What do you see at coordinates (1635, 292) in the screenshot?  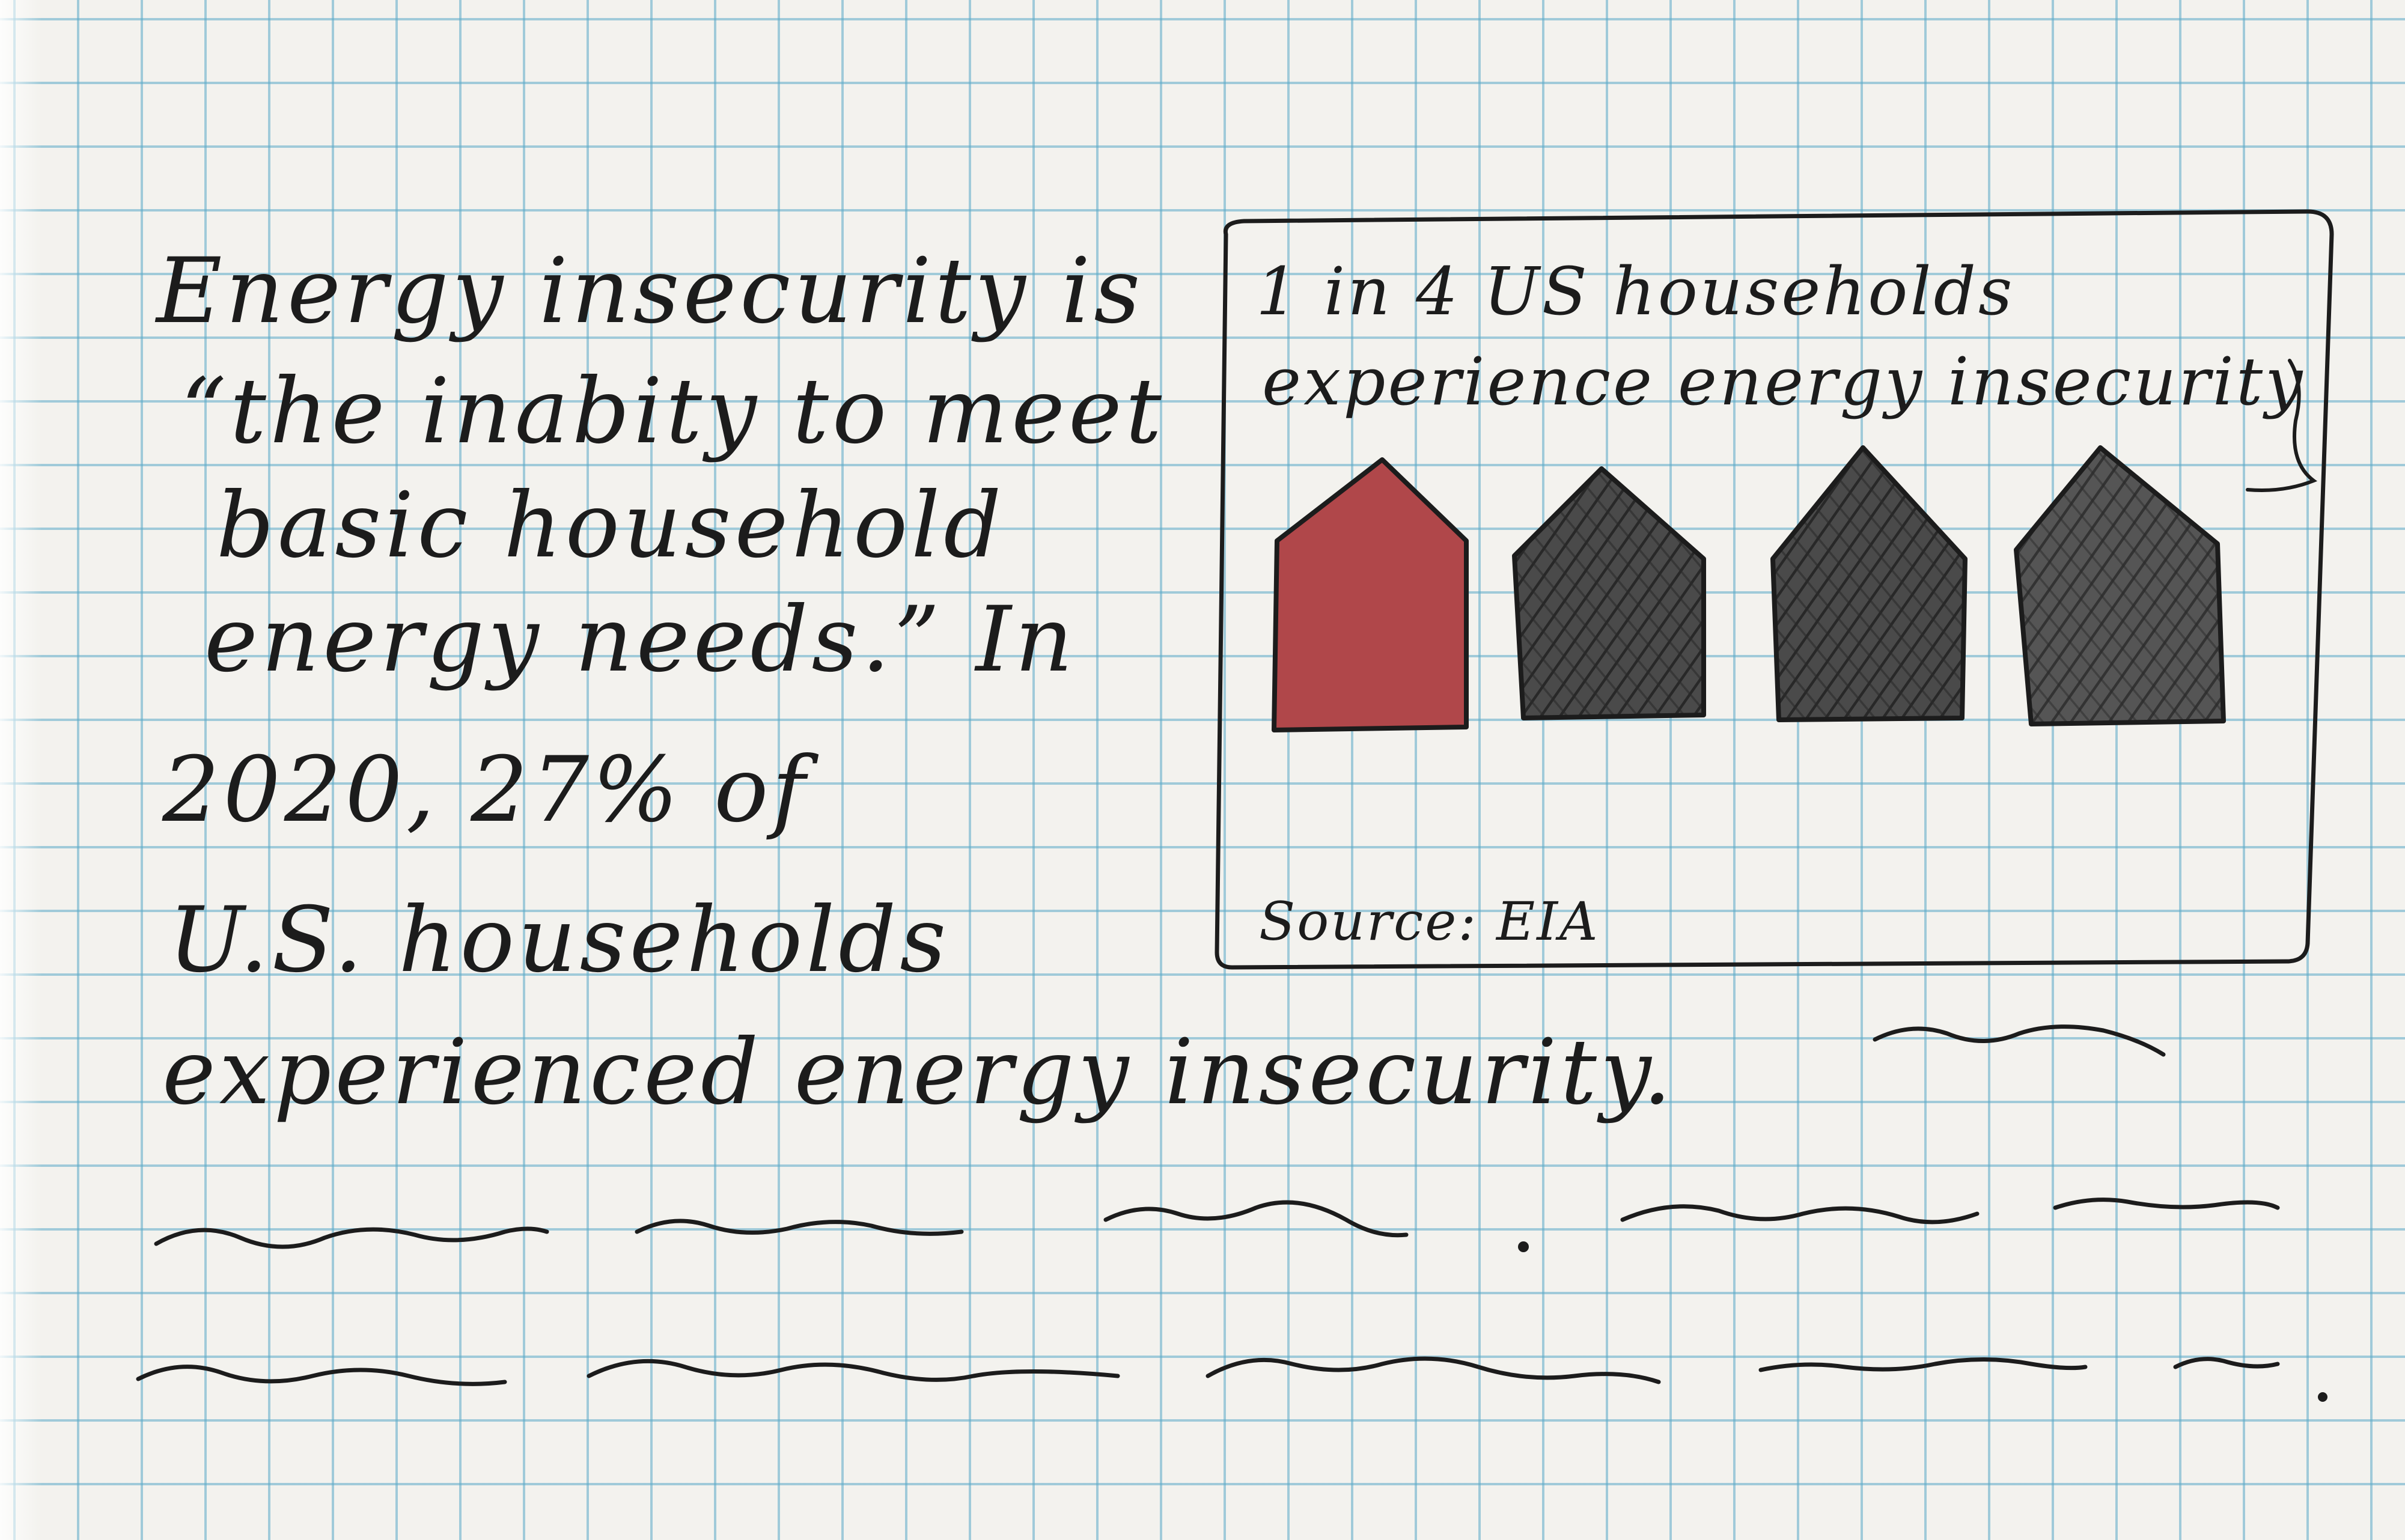 I see `infographic-title-line-1: 1 in 4 US households` at bounding box center [1635, 292].